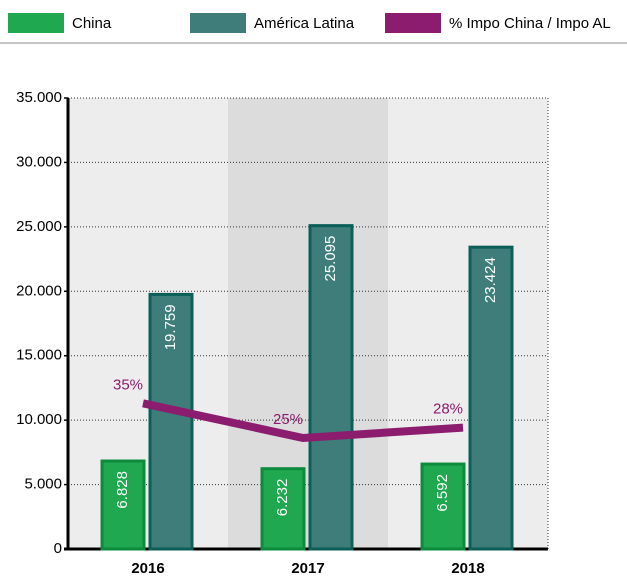  Describe the element at coordinates (170, 327) in the screenshot. I see `data-label: 19.759` at that location.